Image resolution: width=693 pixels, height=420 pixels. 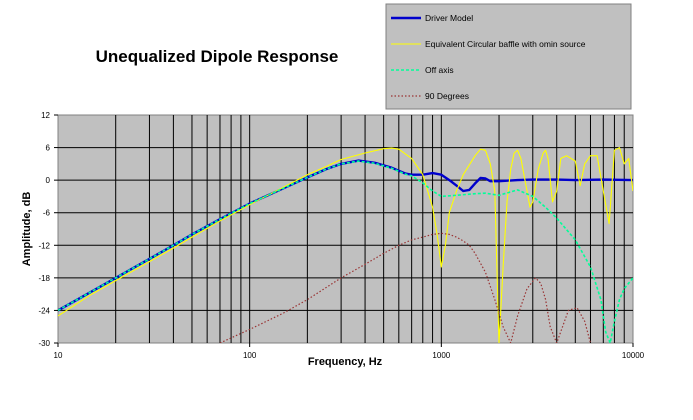 What do you see at coordinates (447, 96) in the screenshot?
I see `legend-label: 90 Degrees` at bounding box center [447, 96].